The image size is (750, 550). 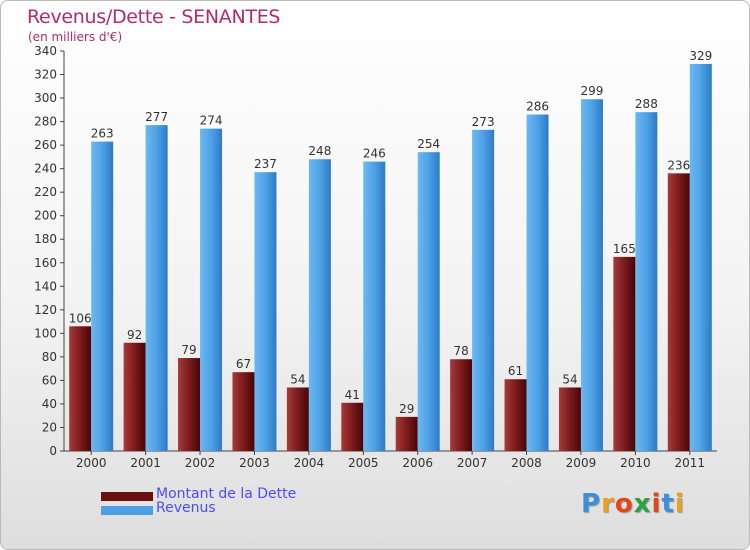 I want to click on legend-swatch-dette, so click(x=127, y=496).